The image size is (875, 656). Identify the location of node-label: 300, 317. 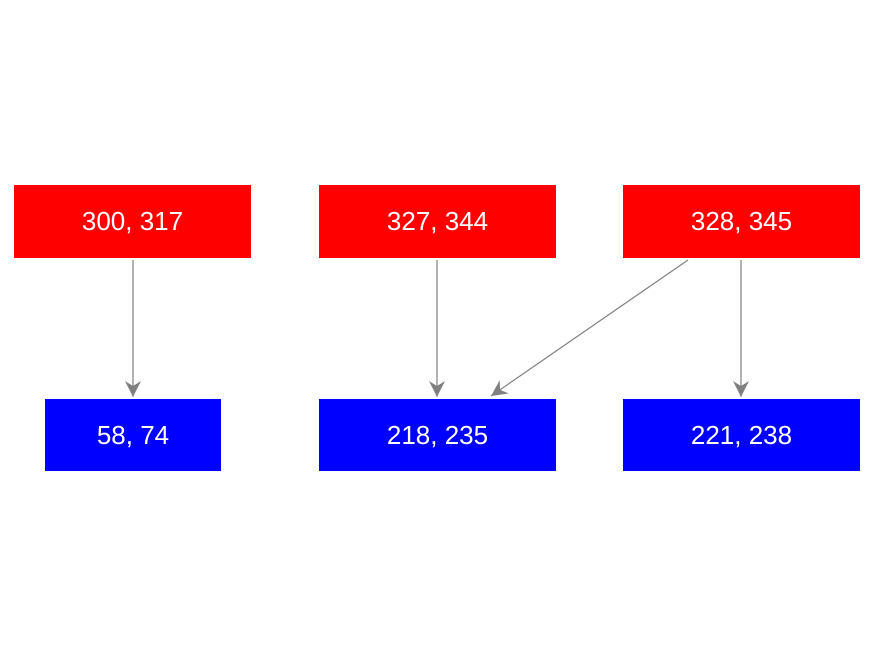
(132, 221).